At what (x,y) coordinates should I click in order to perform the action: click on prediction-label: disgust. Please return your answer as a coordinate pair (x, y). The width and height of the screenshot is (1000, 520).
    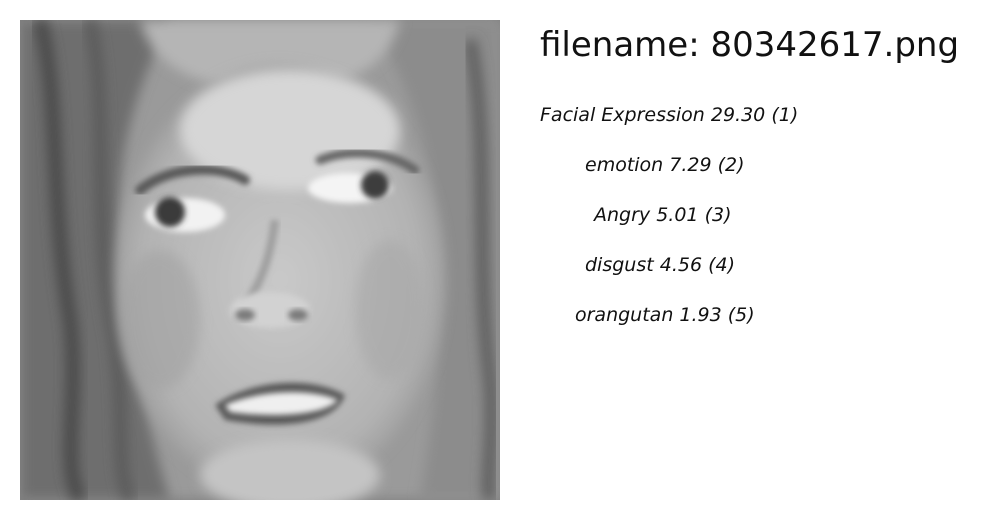
    Looking at the image, I should click on (619, 265).